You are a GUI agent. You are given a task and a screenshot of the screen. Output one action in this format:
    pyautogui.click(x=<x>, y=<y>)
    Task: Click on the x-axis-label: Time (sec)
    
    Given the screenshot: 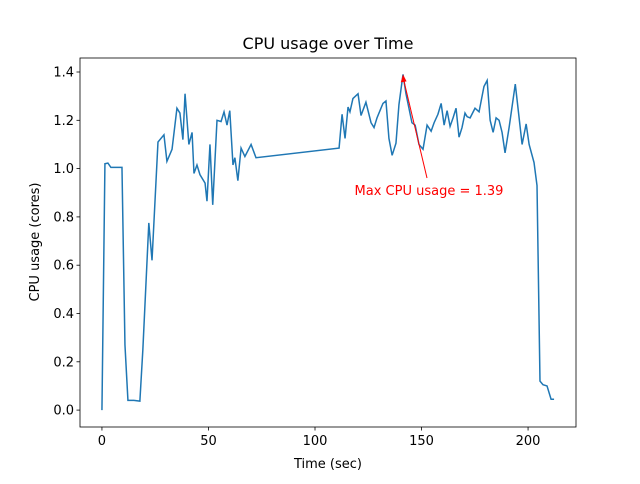 What is the action you would take?
    pyautogui.click(x=327, y=464)
    